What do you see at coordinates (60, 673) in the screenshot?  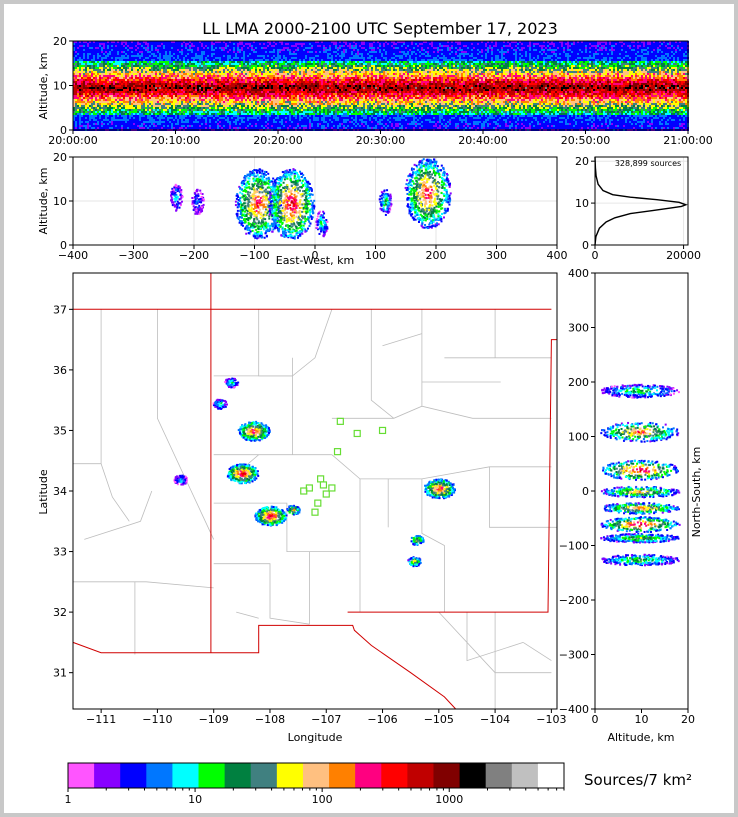 I see `plan-ytick-label: 31` at bounding box center [60, 673].